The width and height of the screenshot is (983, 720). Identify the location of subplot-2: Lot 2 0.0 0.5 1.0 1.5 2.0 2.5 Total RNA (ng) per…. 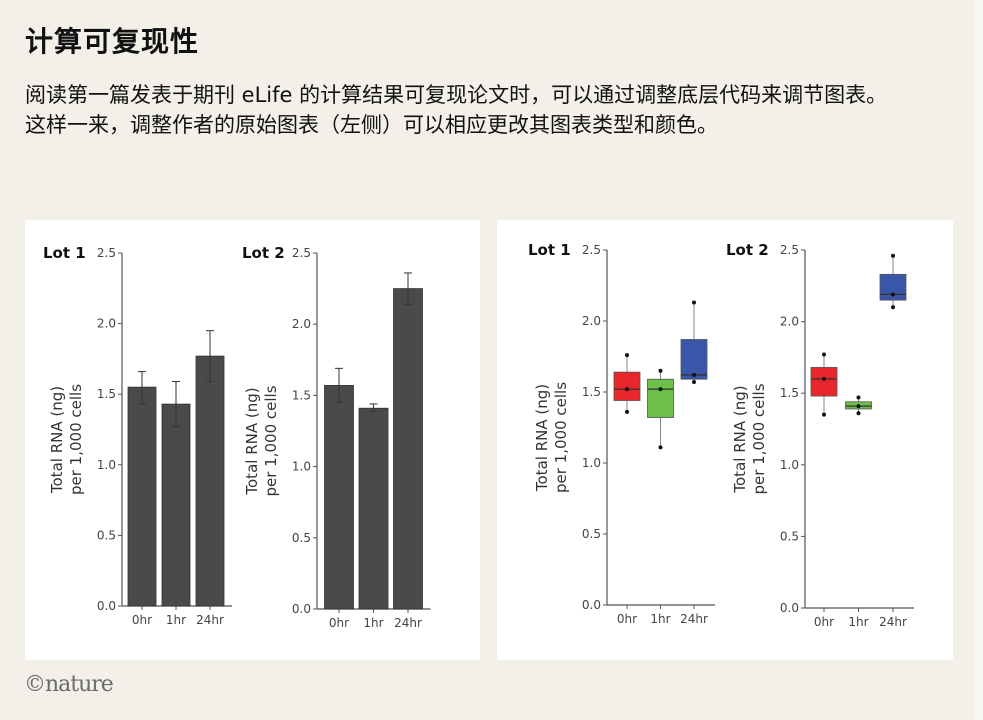
(336, 437).